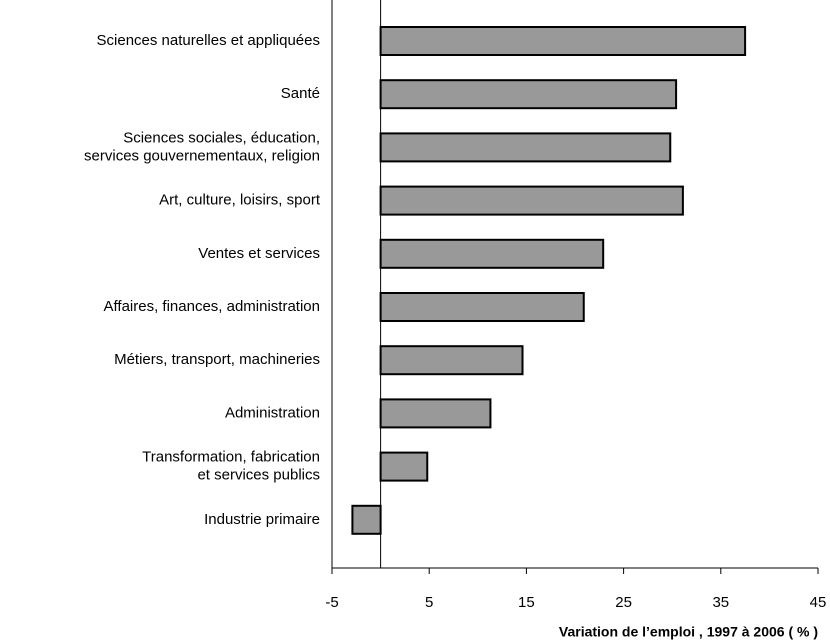 The height and width of the screenshot is (640, 830). Describe the element at coordinates (300, 93) in the screenshot. I see `y-tick-label: Santé` at that location.